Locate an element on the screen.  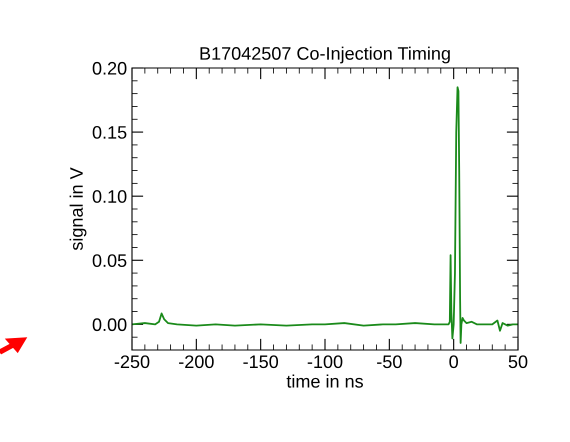
y-axis-title: signal in V is located at coordinates (78, 208).